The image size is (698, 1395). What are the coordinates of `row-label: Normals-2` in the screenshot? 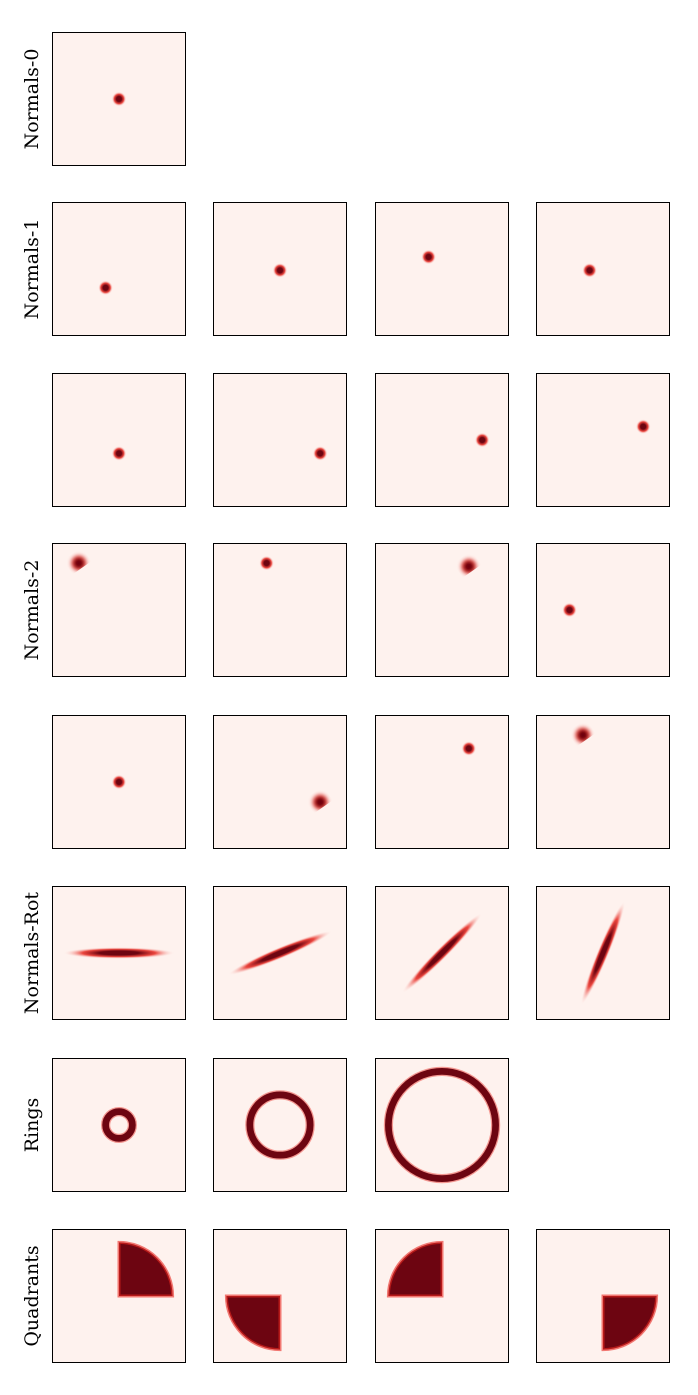 It's located at (32, 610).